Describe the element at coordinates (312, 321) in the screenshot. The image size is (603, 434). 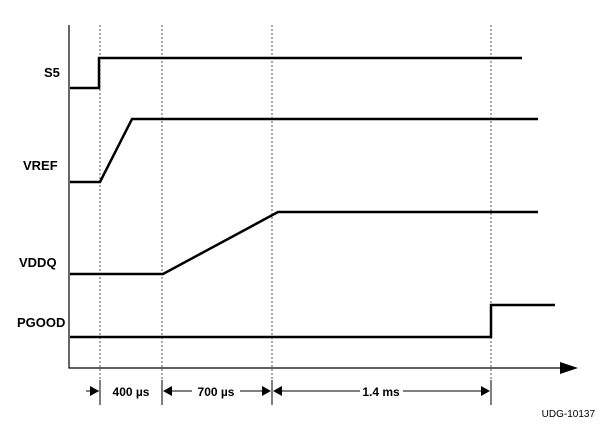
I see `pgood-waveform` at that location.